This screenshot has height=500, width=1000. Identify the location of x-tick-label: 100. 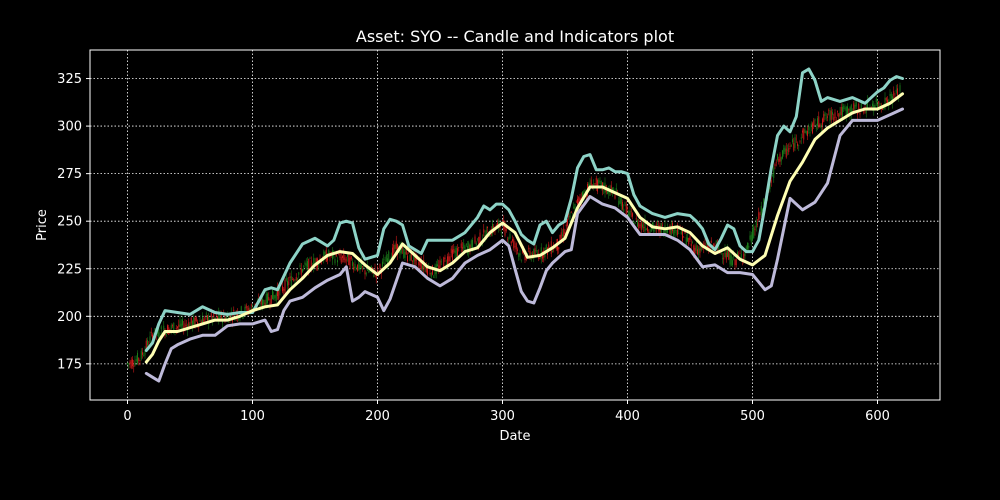
(252, 416).